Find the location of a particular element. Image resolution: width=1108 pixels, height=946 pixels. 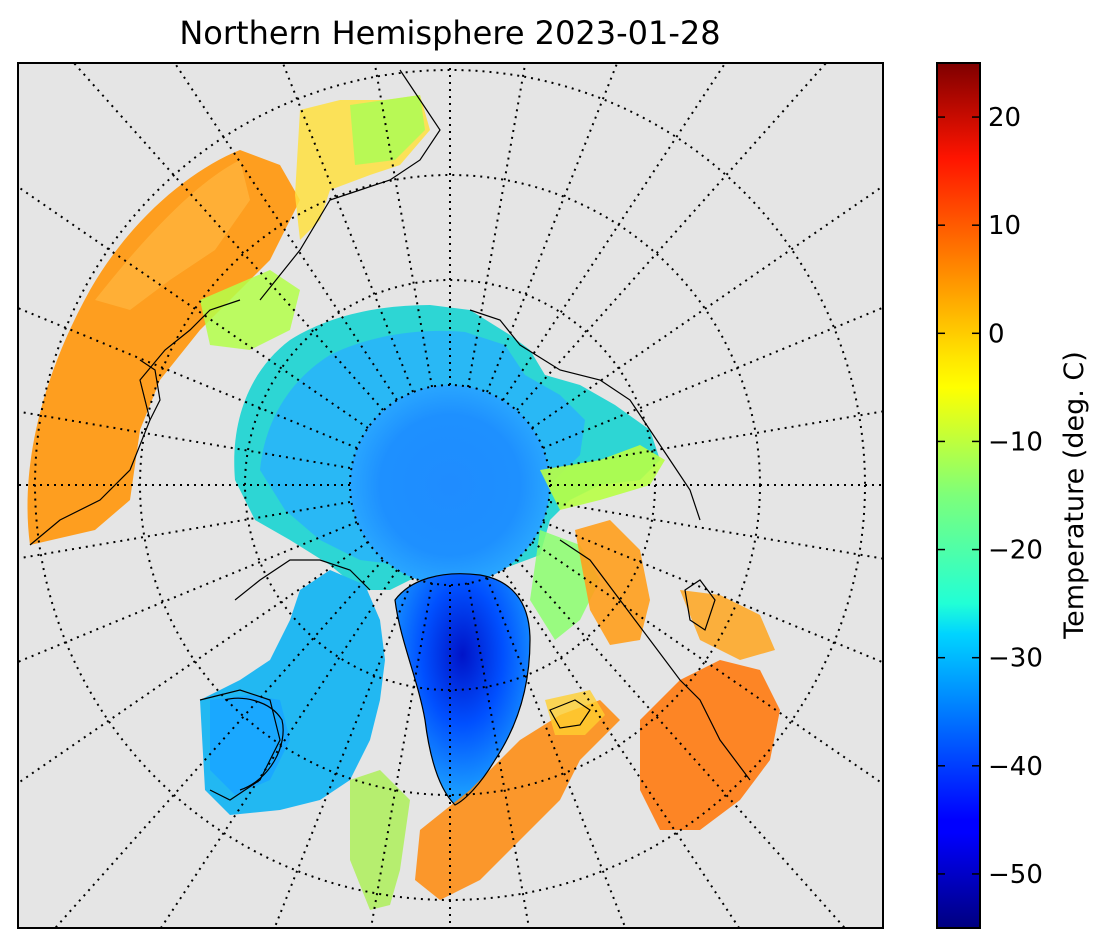

coastline-hudson-bay is located at coordinates (254, 744).